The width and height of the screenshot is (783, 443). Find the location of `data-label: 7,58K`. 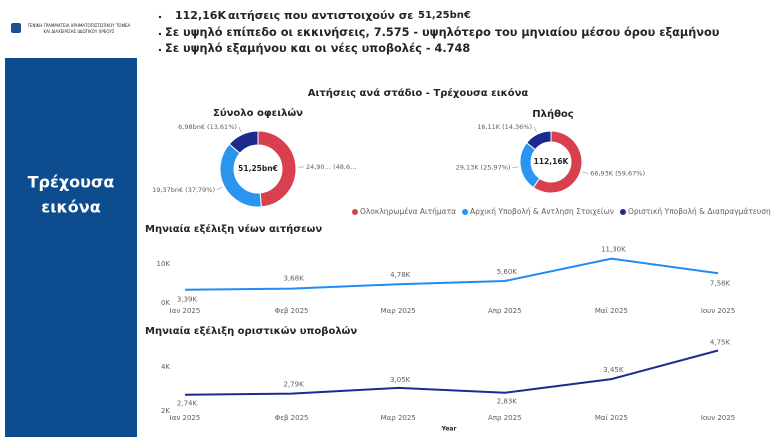

data-label: 7,58K is located at coordinates (720, 283).